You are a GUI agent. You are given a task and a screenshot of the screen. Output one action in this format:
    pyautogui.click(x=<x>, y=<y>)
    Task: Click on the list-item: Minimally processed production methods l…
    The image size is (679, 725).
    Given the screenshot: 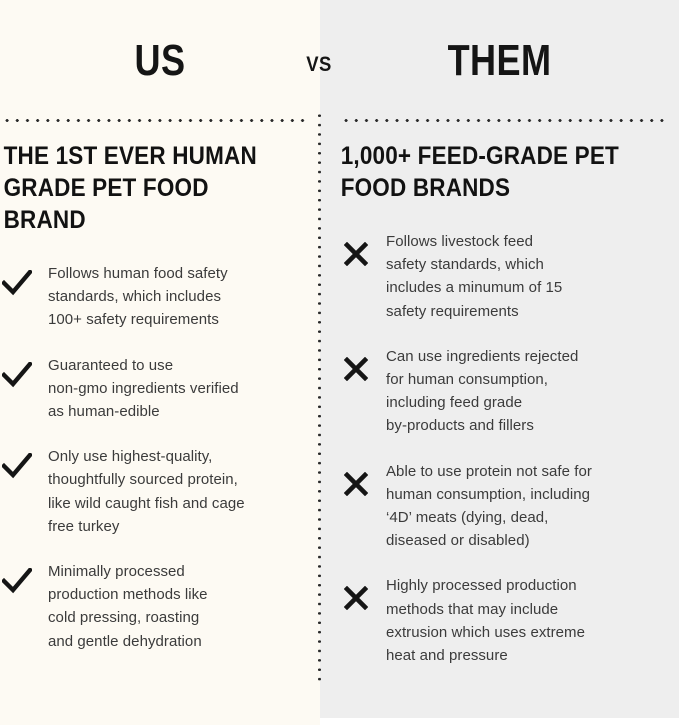 What is the action you would take?
    pyautogui.click(x=159, y=606)
    